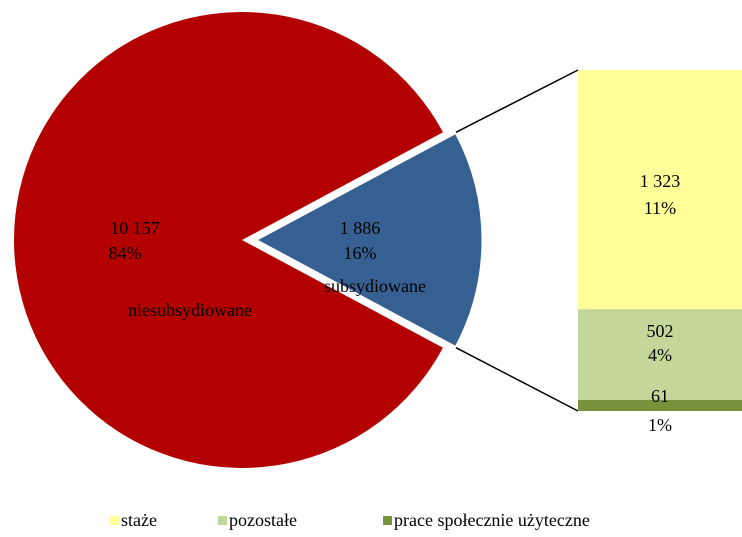 Image resolution: width=742 pixels, height=537 pixels. What do you see at coordinates (360, 253) in the screenshot?
I see `percent-label: 16%` at bounding box center [360, 253].